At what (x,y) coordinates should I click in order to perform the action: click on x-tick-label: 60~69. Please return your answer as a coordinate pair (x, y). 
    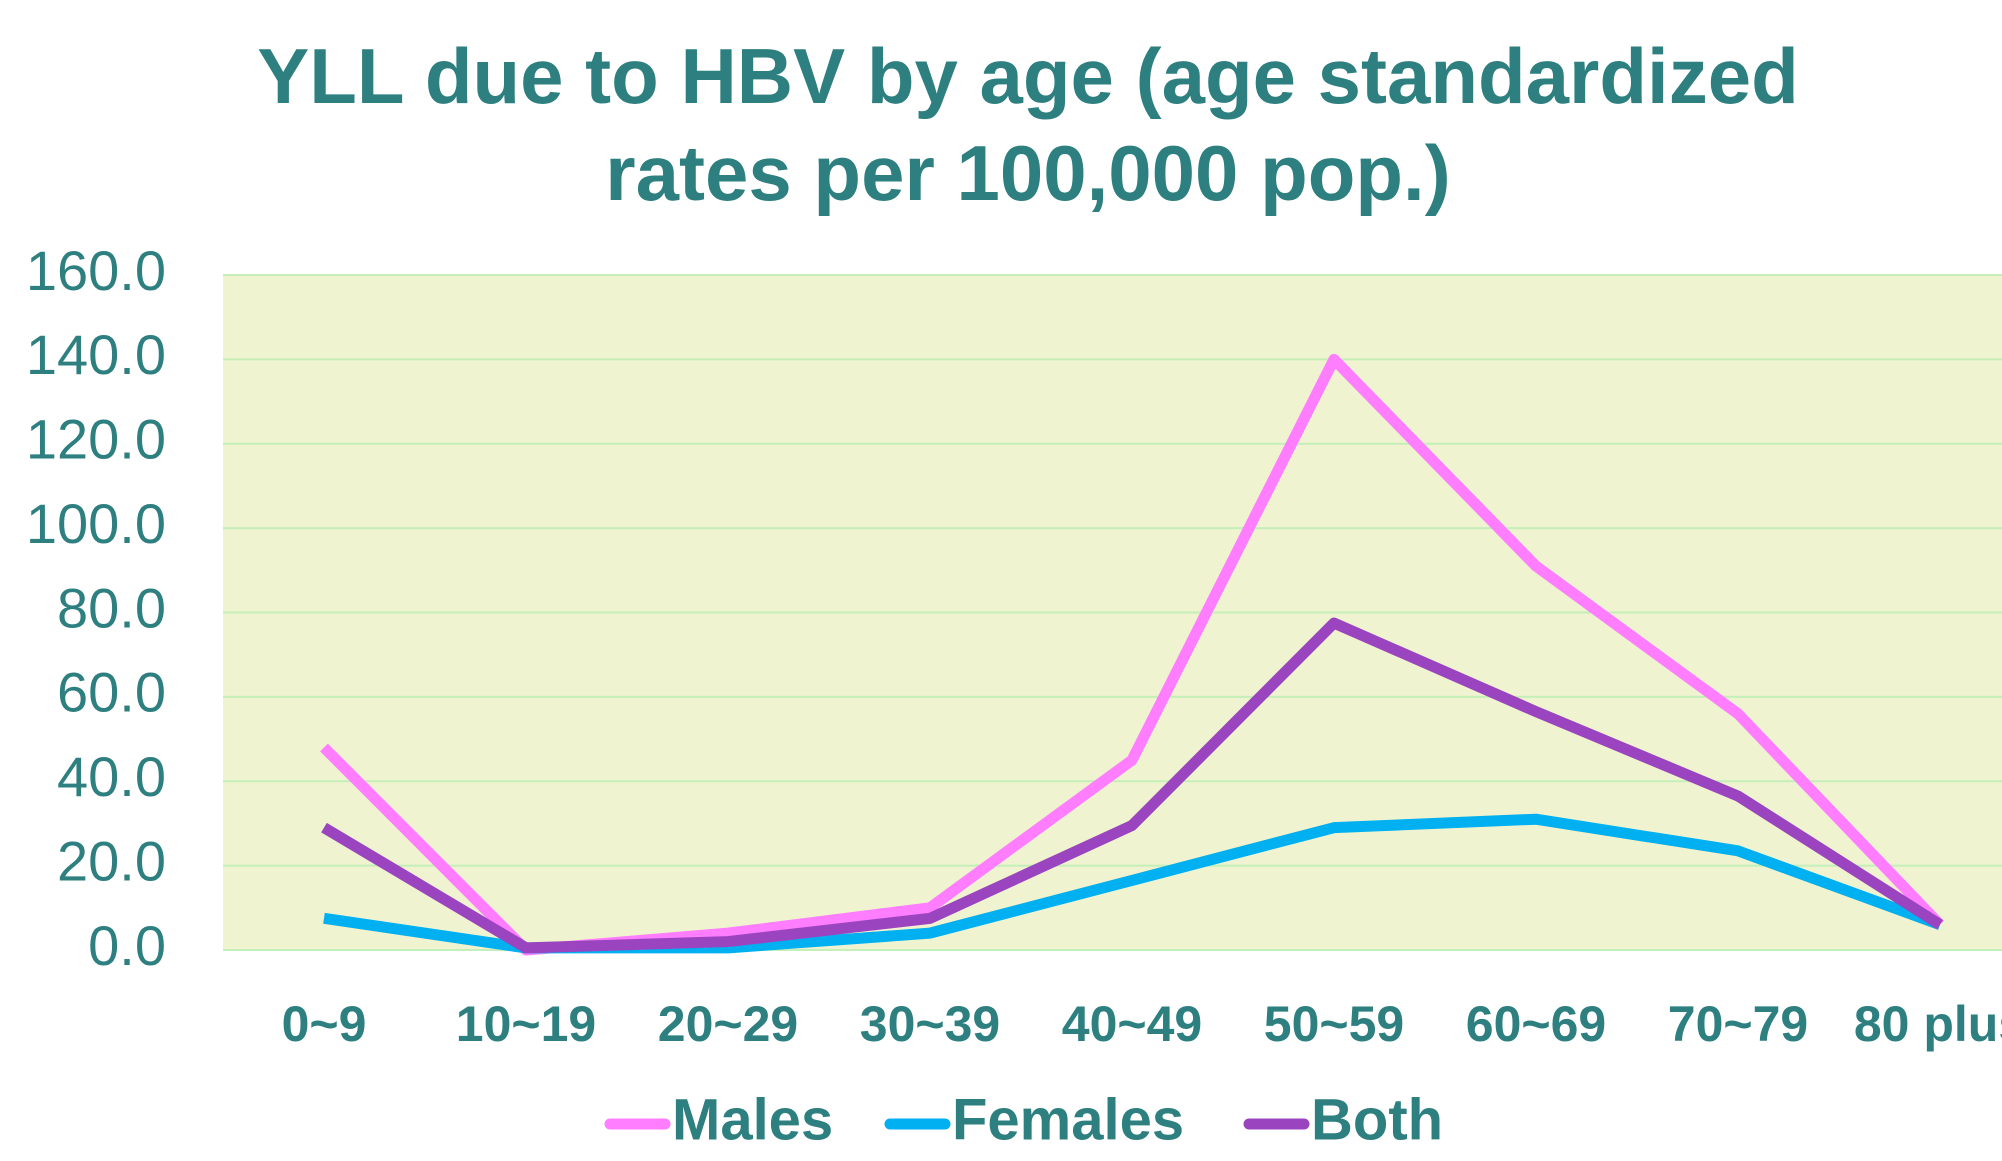
    Looking at the image, I should click on (1536, 1024).